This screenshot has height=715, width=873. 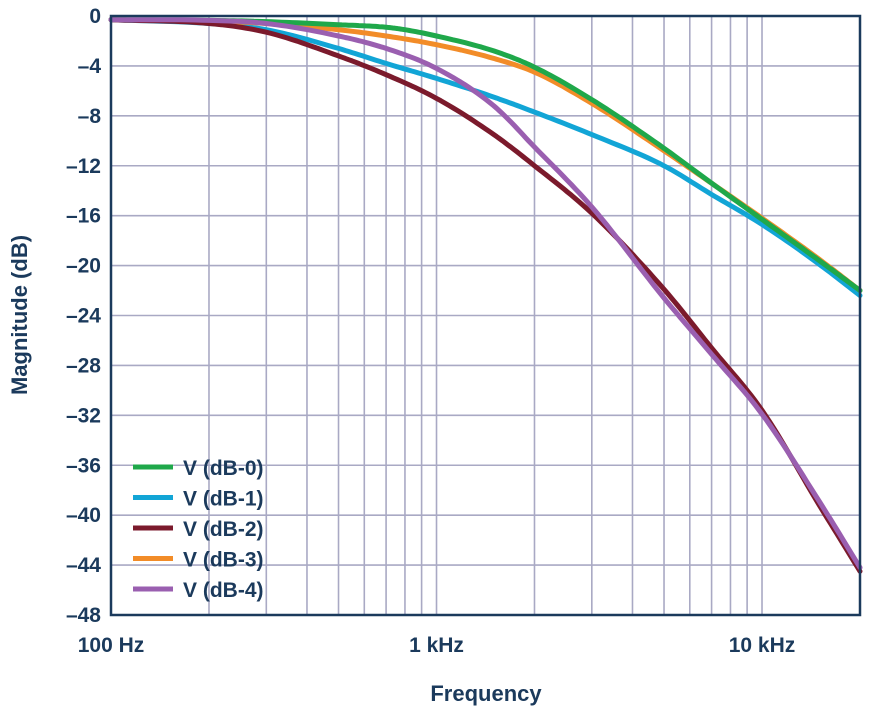 What do you see at coordinates (223, 590) in the screenshot?
I see `legend-label: V (dB-4)` at bounding box center [223, 590].